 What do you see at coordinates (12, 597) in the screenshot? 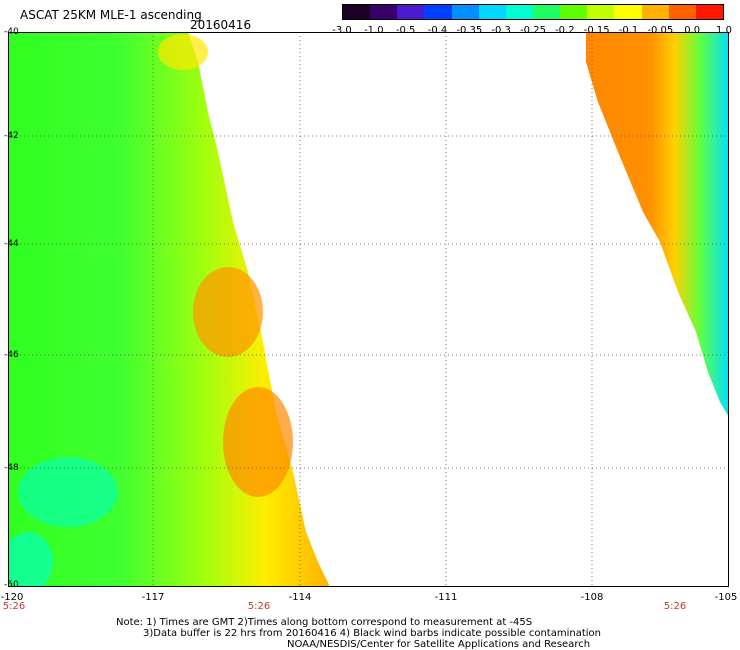
I see `x-tick: -120` at bounding box center [12, 597].